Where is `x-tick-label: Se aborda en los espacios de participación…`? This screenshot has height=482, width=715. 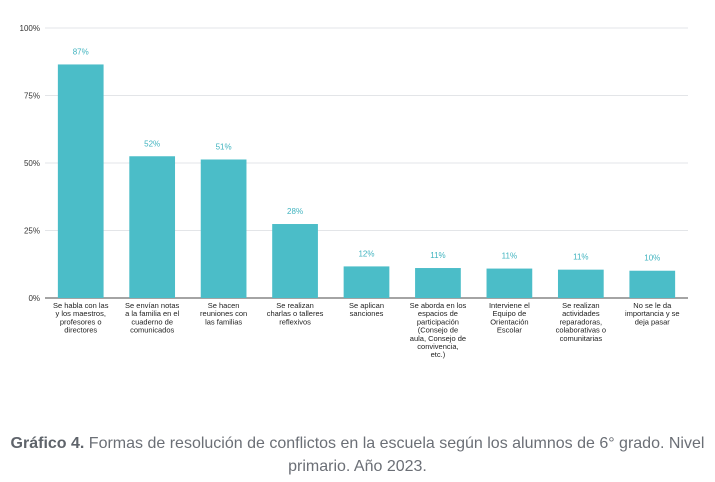
x-tick-label: Se aborda en los espacios de participación… is located at coordinates (438, 330).